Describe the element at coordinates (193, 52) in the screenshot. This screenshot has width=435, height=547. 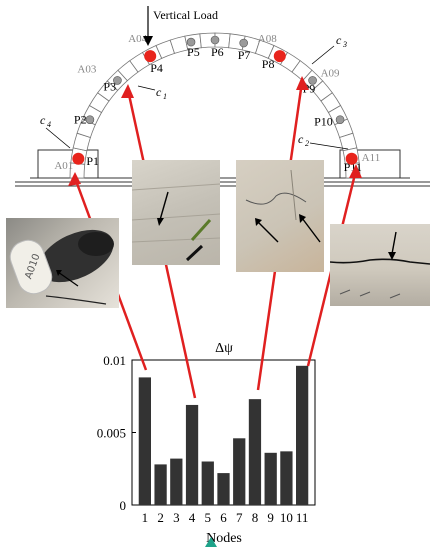
I see `node-point-label: P5` at that location.